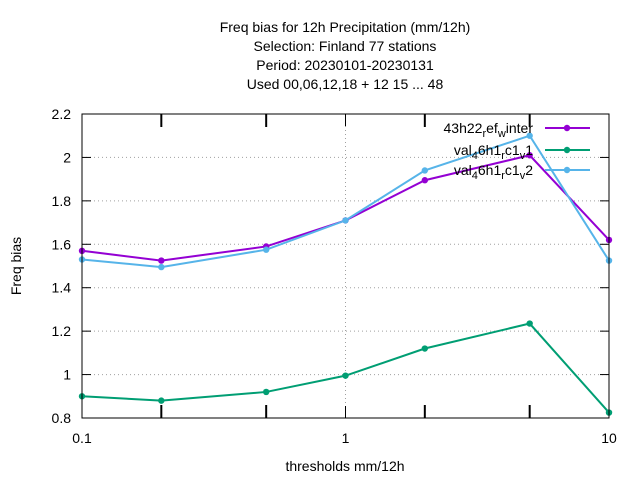 The width and height of the screenshot is (640, 480). Describe the element at coordinates (344, 466) in the screenshot. I see `x-axis-label: thresholds mm/12h` at that location.